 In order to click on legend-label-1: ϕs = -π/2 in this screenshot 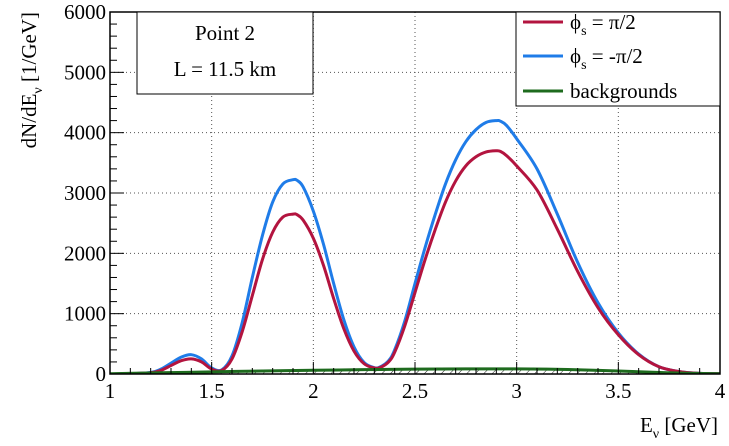, I will do `click(606, 58)`.